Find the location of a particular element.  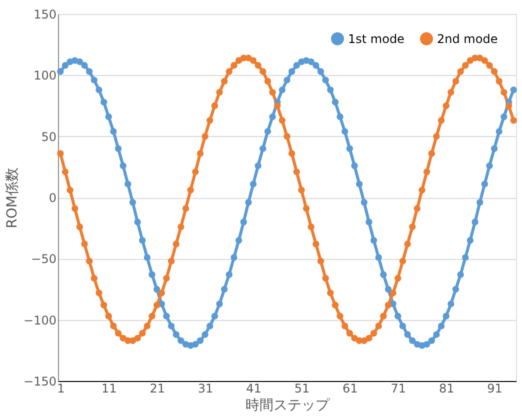

y-tick-label: 0 is located at coordinates (52, 198).